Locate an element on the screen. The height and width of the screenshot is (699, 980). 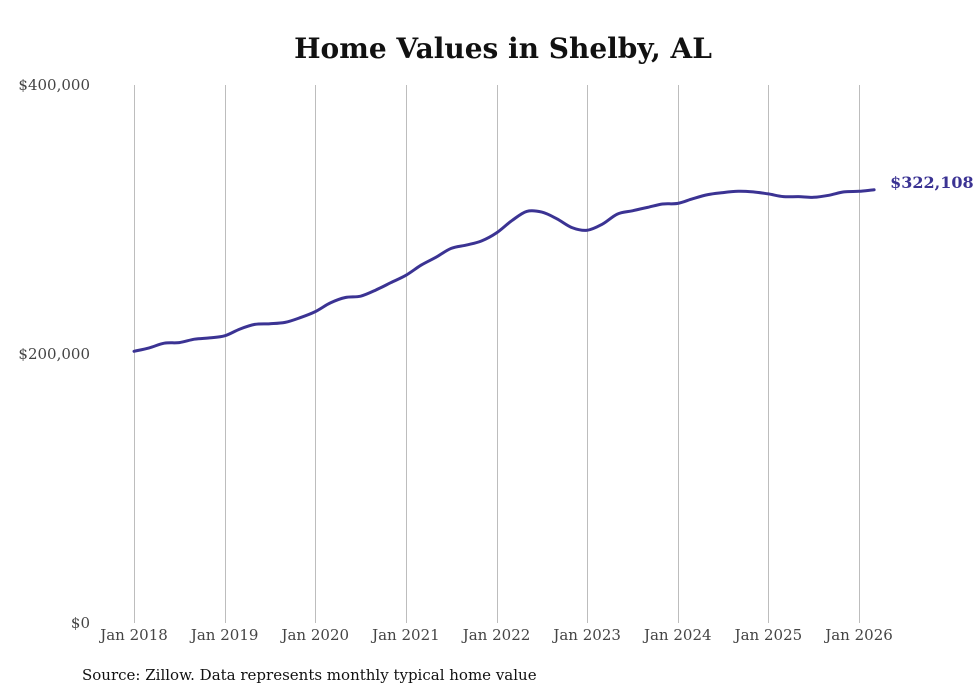
last-value-label: $322,108 is located at coordinates (932, 182).